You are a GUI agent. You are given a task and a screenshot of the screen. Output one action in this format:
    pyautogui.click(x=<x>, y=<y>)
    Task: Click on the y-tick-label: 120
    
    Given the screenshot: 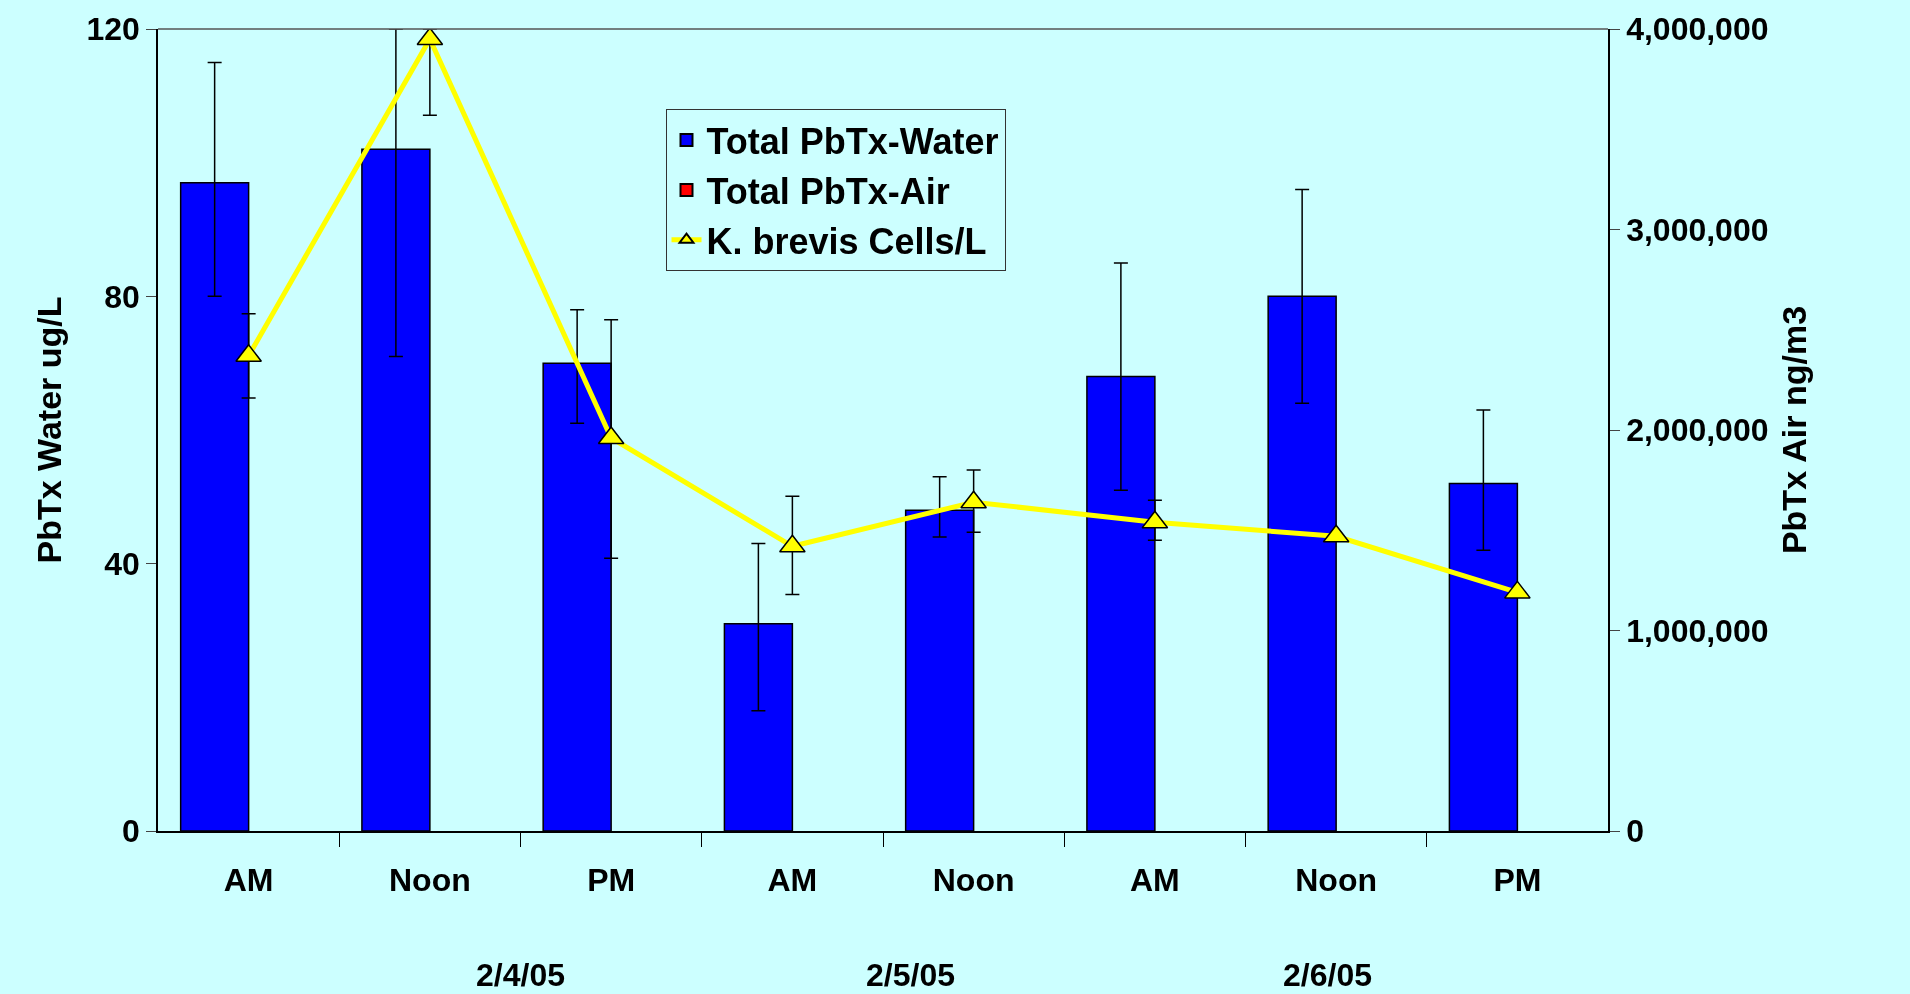 What is the action you would take?
    pyautogui.click(x=113, y=29)
    